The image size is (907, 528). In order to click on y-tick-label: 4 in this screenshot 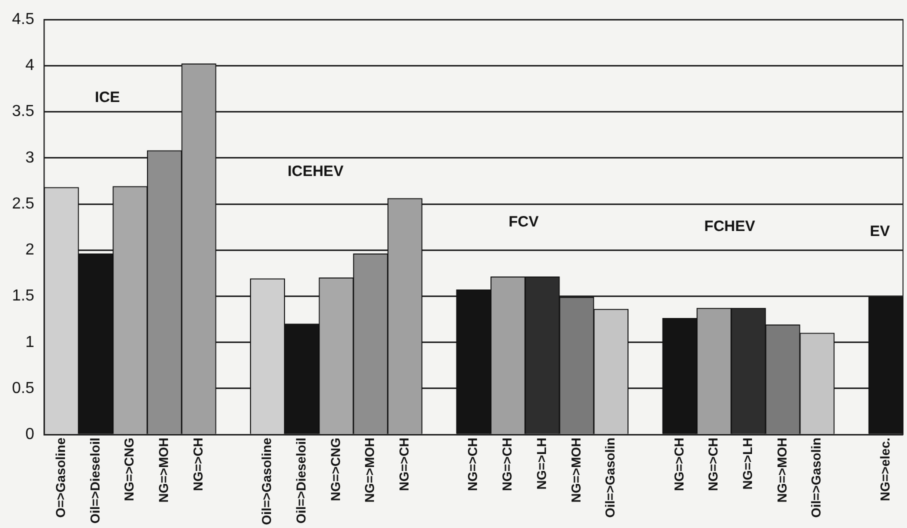, I will do `click(29, 65)`.